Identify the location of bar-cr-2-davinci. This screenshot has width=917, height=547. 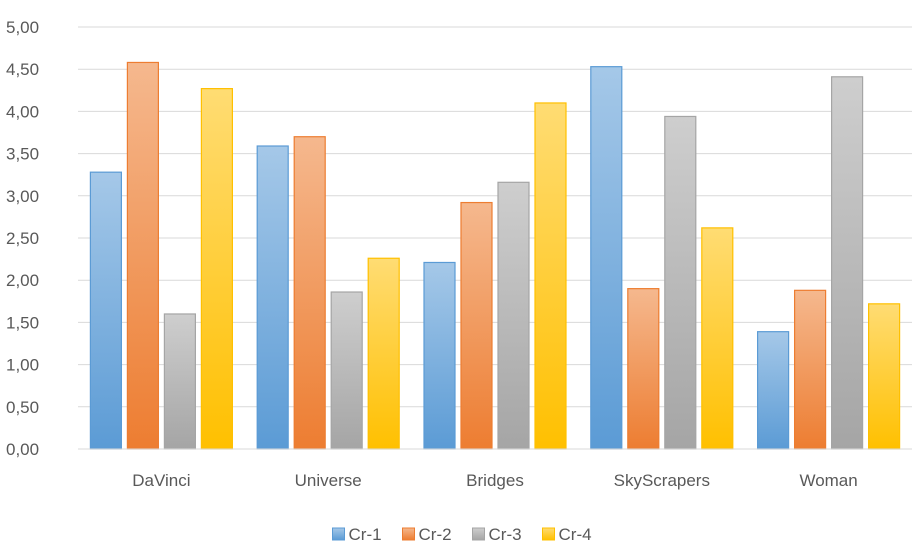
(143, 255).